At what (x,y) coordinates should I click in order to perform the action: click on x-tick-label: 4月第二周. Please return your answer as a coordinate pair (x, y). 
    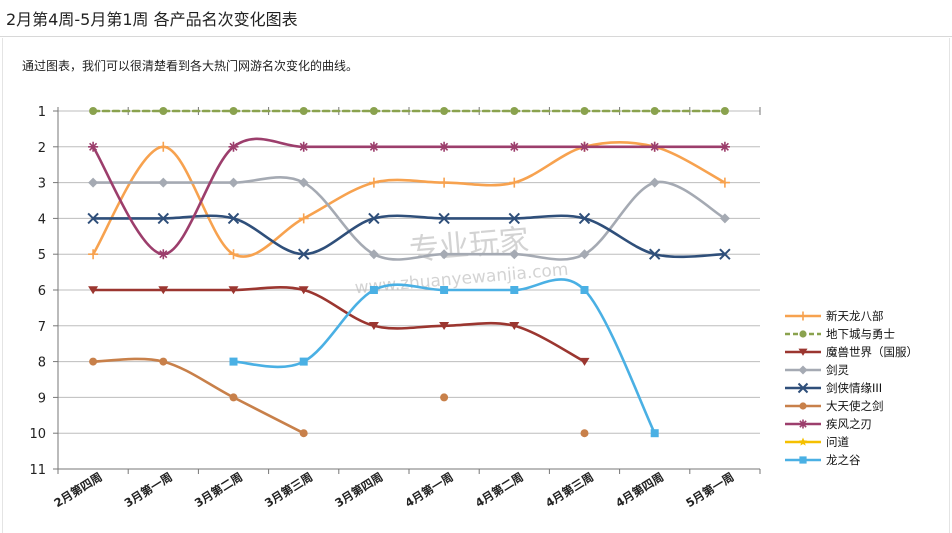
    Looking at the image, I should click on (499, 490).